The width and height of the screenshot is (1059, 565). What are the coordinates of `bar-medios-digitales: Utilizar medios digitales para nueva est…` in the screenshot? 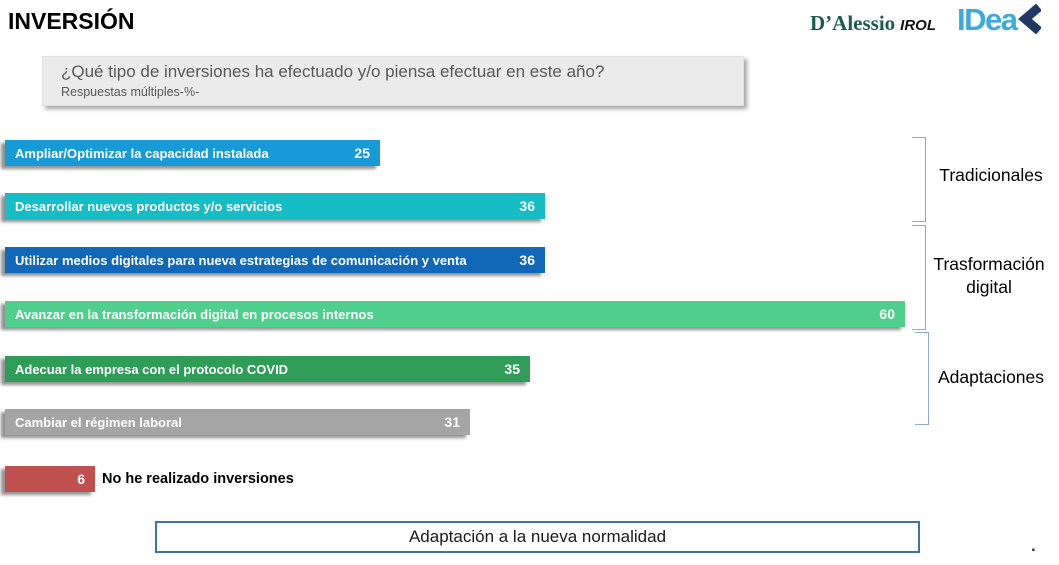 It's located at (275, 260).